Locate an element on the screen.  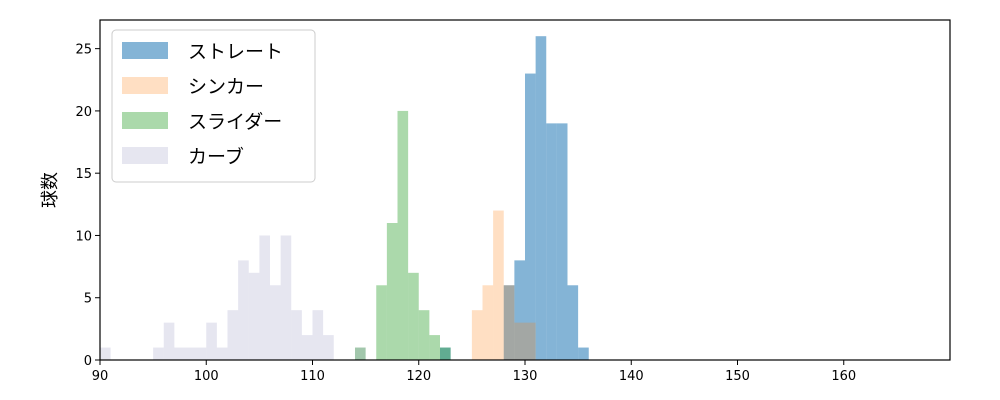
x-tick-label: 140 is located at coordinates (631, 376).